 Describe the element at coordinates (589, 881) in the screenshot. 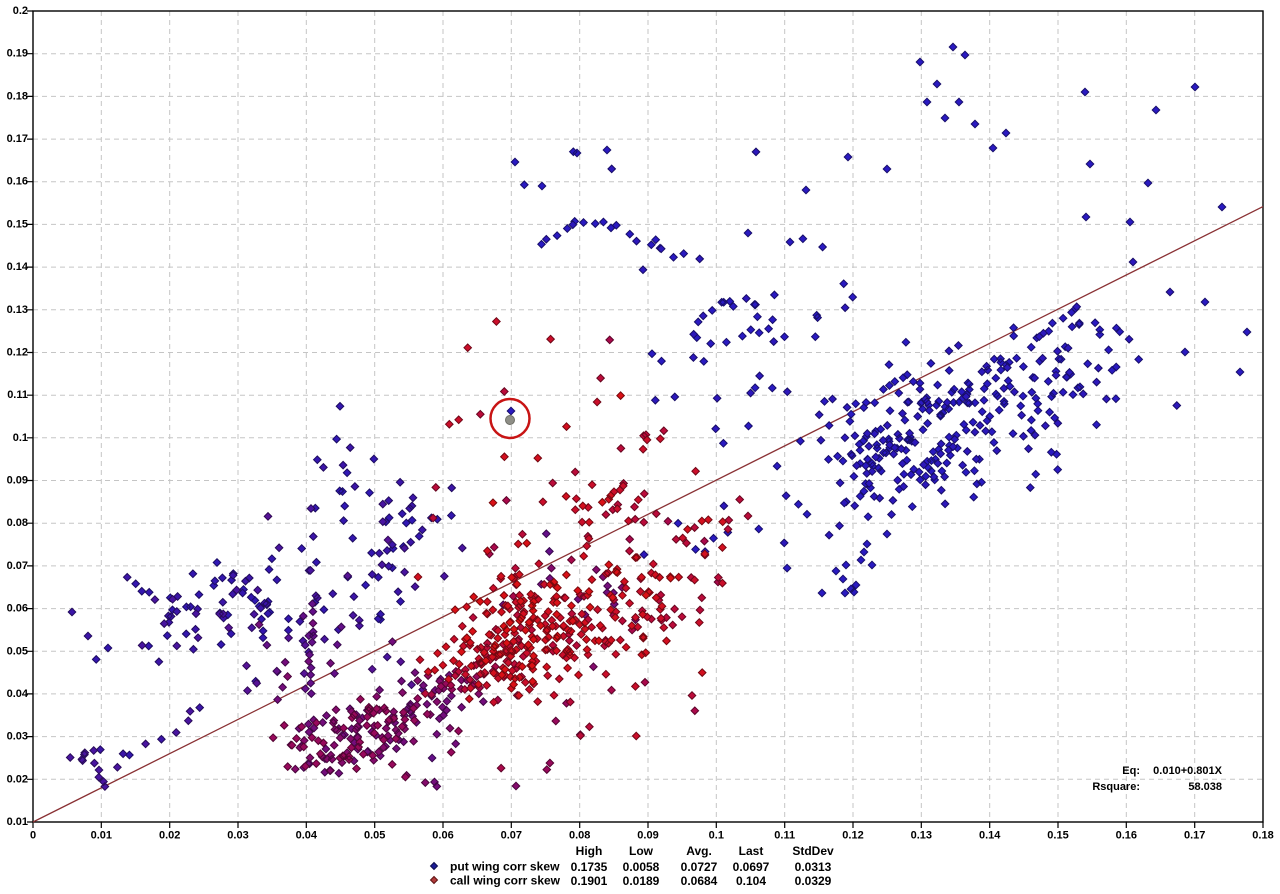

I see `svg-text: 0.1901` at that location.